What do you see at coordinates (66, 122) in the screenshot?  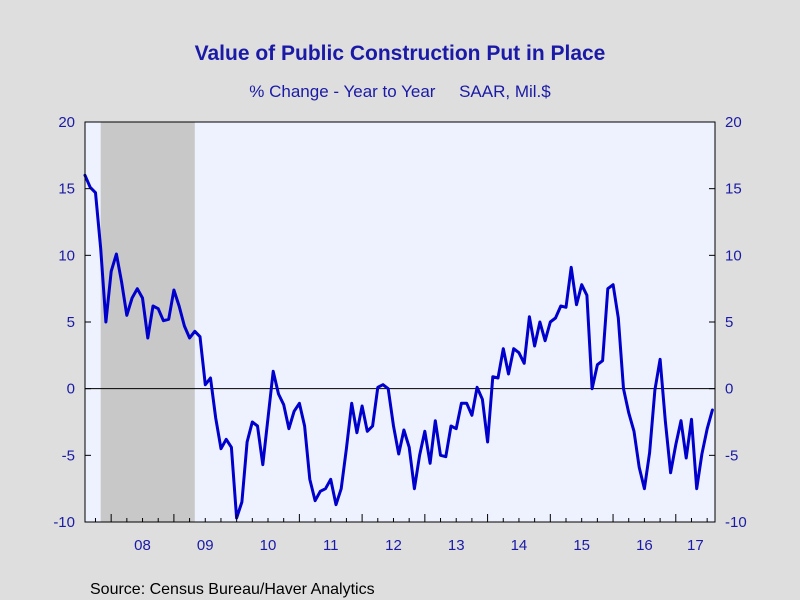 I see `y-tick-label-left: 20` at bounding box center [66, 122].